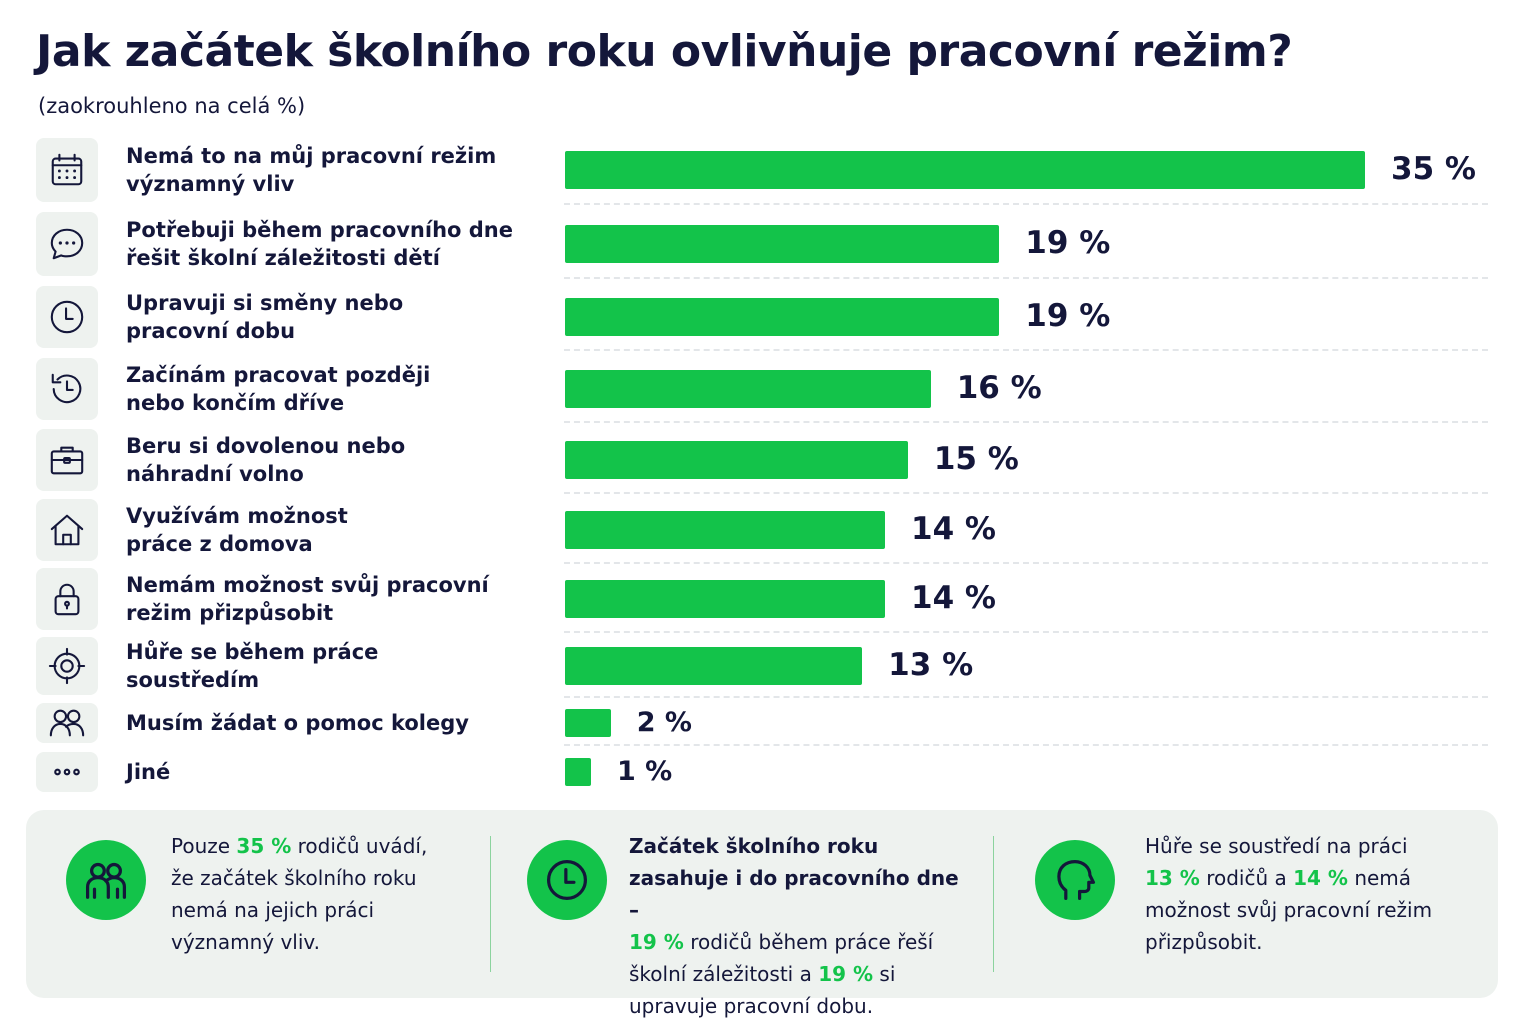  What do you see at coordinates (794, 894) in the screenshot?
I see `bold-lead-text: zasahuje i do pracovního dne –` at bounding box center [794, 894].